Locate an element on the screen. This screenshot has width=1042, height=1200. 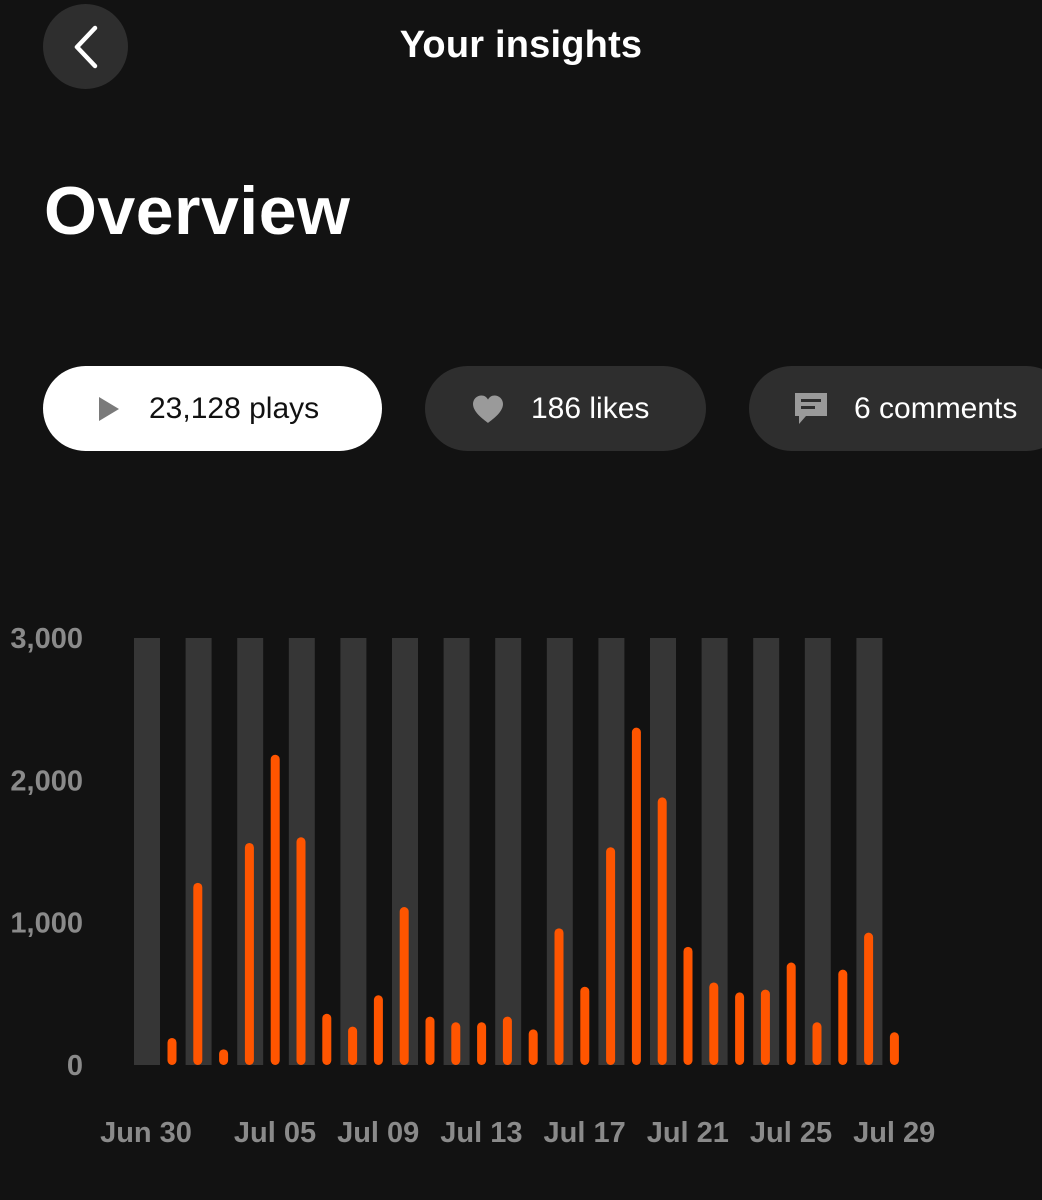
comments-filter-button: 6 comments is located at coordinates (895, 408).